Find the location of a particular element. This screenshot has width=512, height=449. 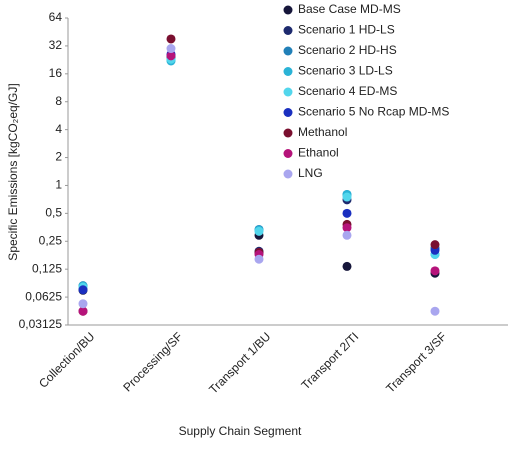

legend-label: Methanol is located at coordinates (322, 132).